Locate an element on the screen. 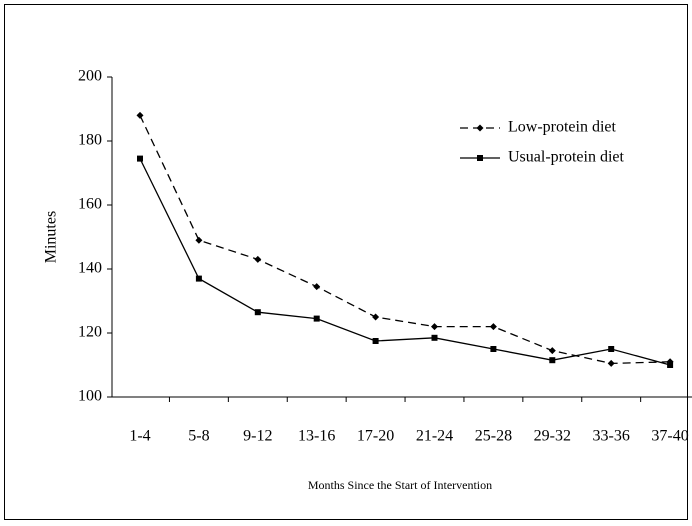  x-tick-label: 25-28 is located at coordinates (493, 436).